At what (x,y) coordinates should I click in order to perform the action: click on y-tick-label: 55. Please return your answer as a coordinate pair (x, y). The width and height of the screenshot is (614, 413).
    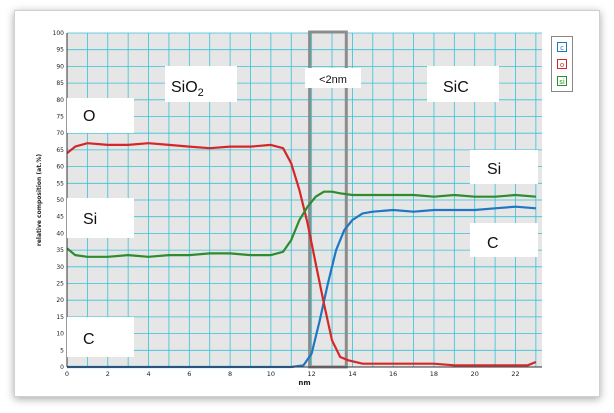
    Looking at the image, I should click on (60, 183).